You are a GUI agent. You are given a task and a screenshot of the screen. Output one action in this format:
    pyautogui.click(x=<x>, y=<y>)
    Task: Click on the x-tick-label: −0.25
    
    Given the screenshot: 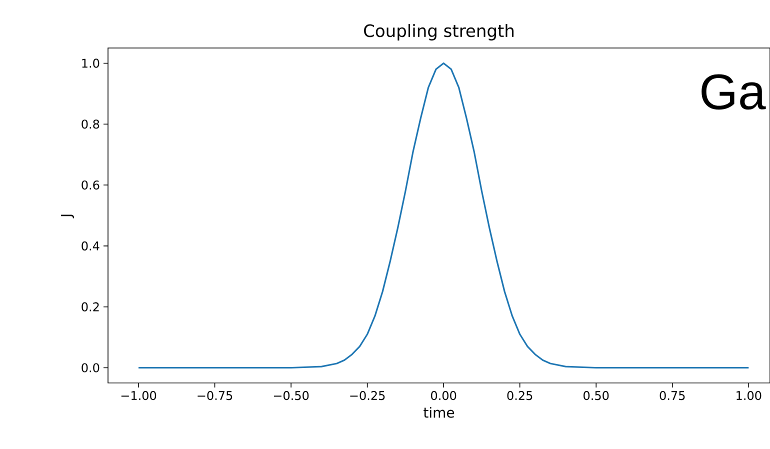 What is the action you would take?
    pyautogui.click(x=367, y=395)
    